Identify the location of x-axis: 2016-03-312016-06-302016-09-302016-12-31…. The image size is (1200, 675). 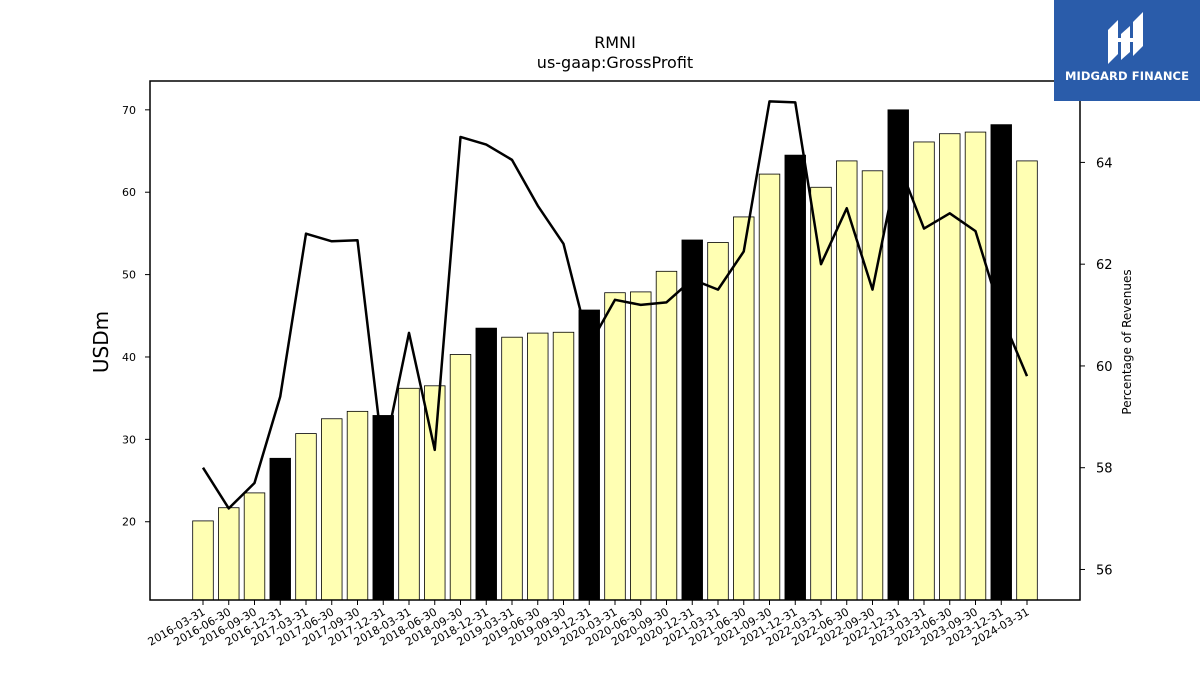
(589, 624).